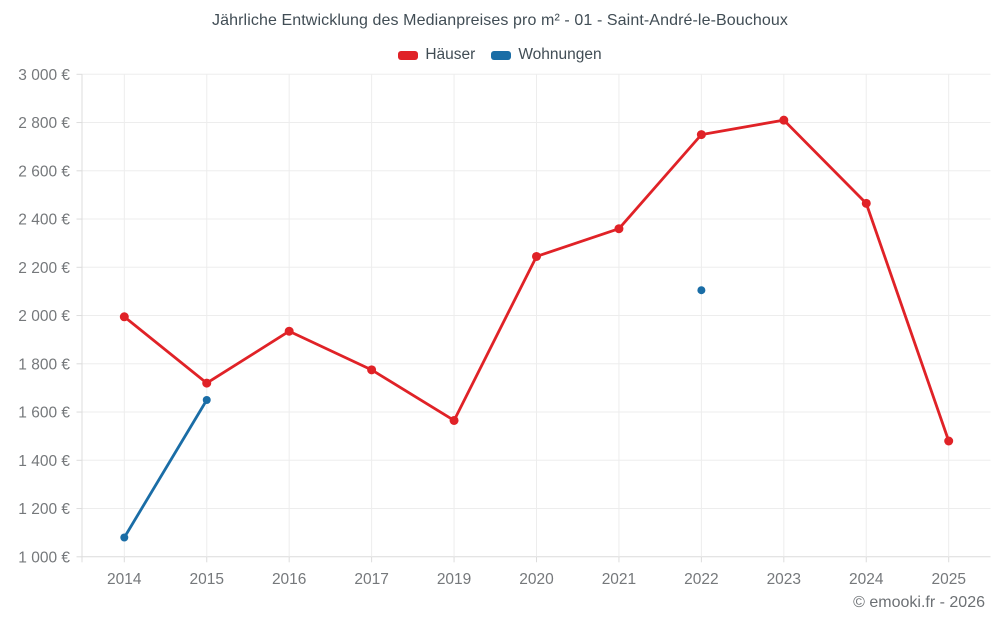  I want to click on haeuser-point-2016, so click(289, 331).